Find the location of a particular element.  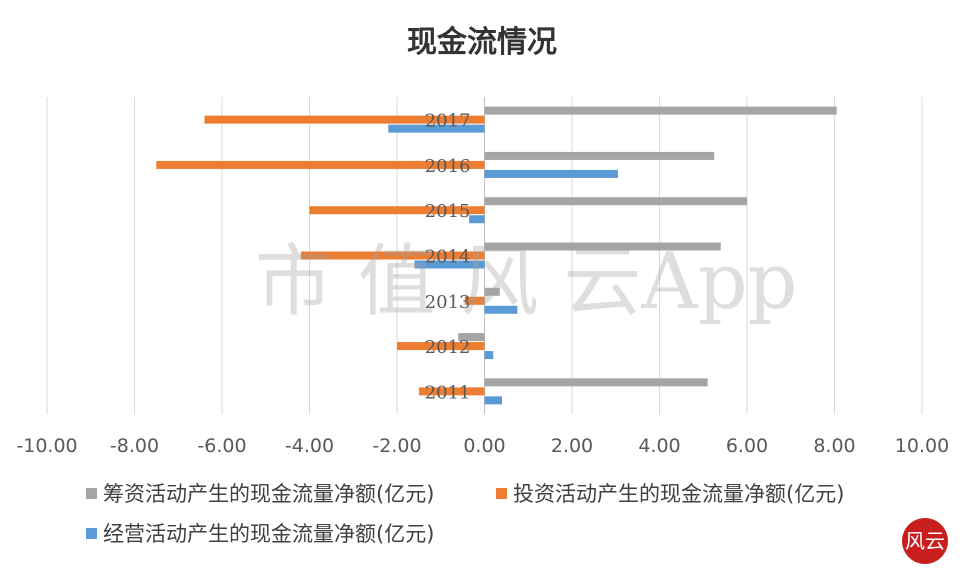

x-tick-label: 6.00 is located at coordinates (747, 446).